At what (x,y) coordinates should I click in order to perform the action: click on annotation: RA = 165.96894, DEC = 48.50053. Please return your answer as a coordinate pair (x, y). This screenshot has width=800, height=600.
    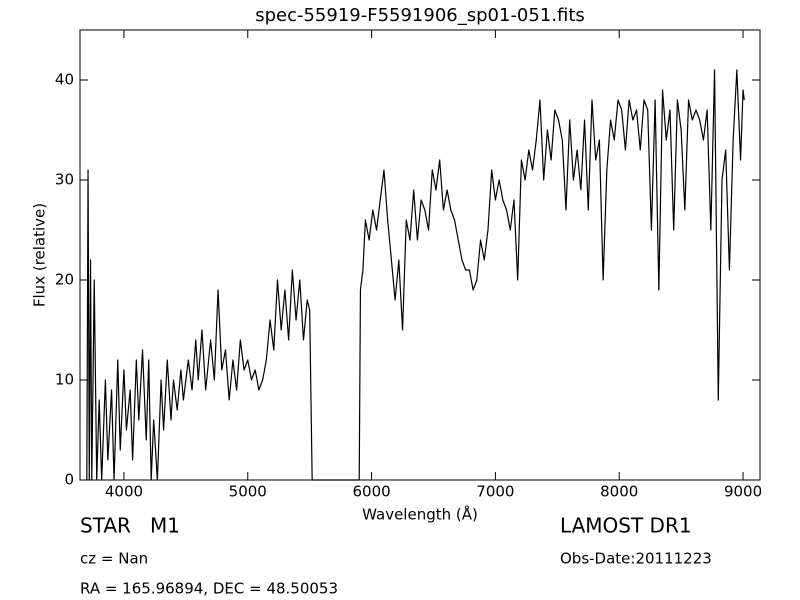
    Looking at the image, I should click on (209, 589).